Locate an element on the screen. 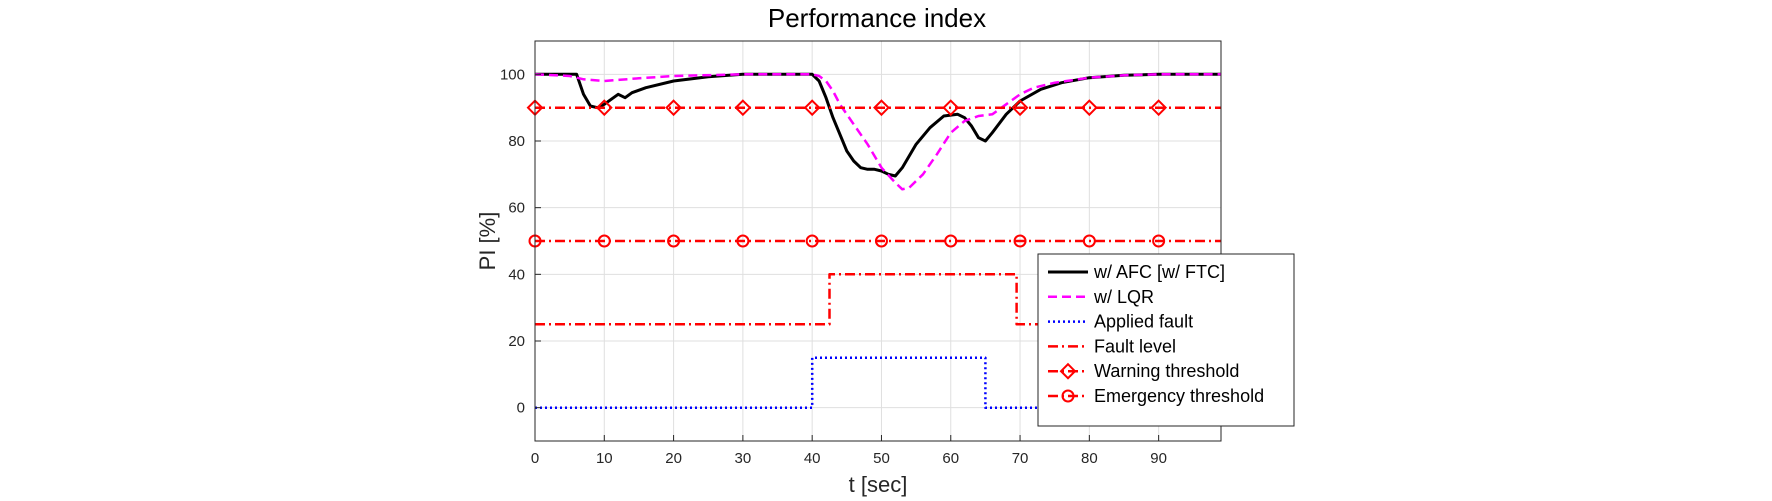 The height and width of the screenshot is (501, 1772). y-tick-label: 80 is located at coordinates (516, 141).